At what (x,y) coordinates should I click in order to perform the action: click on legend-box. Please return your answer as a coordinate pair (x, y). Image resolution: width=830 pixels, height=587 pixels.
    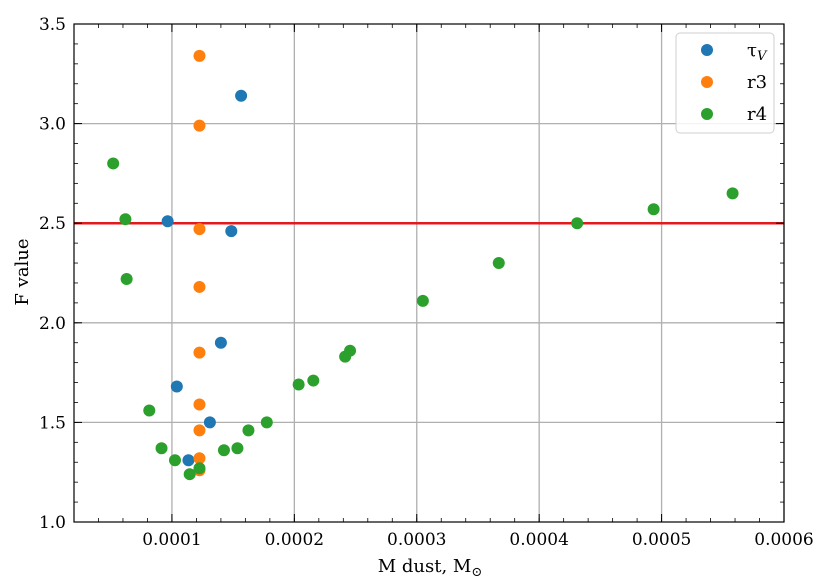
    Looking at the image, I should click on (725, 83).